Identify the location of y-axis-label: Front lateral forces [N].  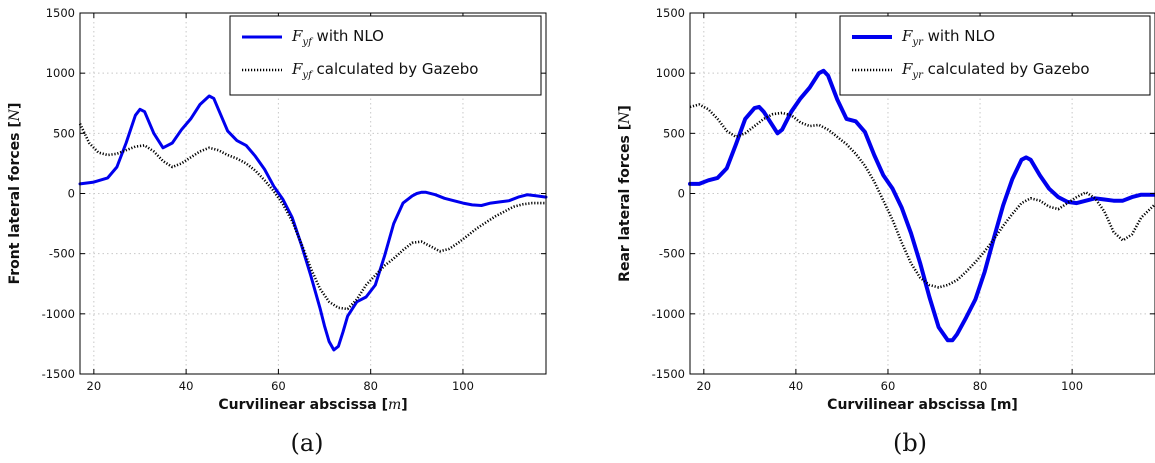
(15, 194).